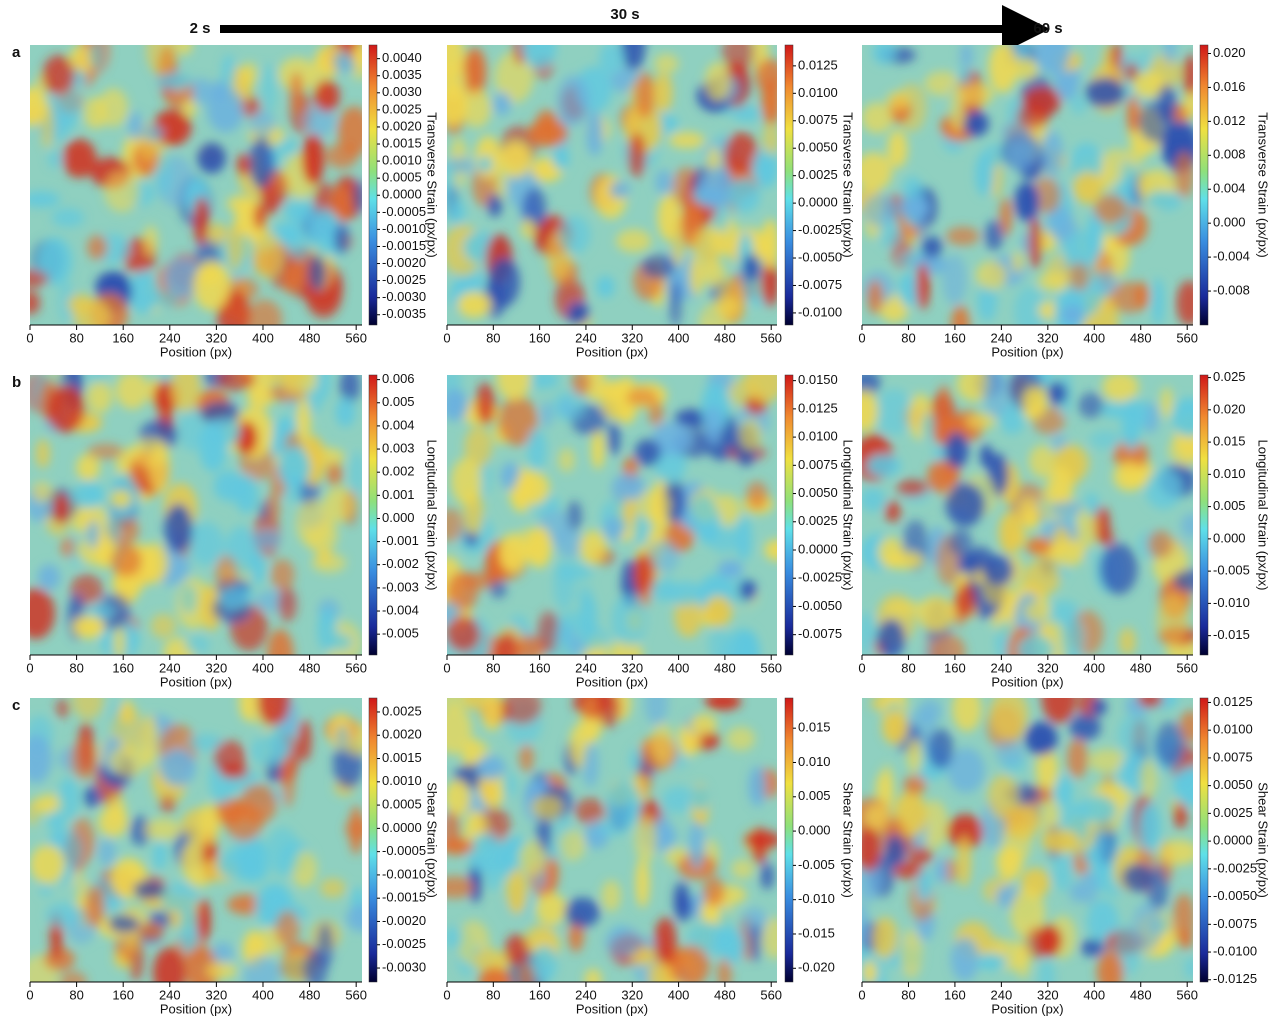 The height and width of the screenshot is (1021, 1288). What do you see at coordinates (404, 262) in the screenshot?
I see `colorbar-tick-label: -0.0020` at bounding box center [404, 262].